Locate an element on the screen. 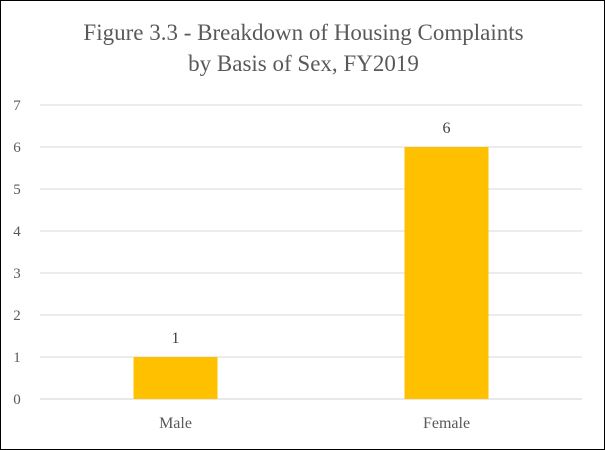  y-tick-label: 1 is located at coordinates (17, 358).